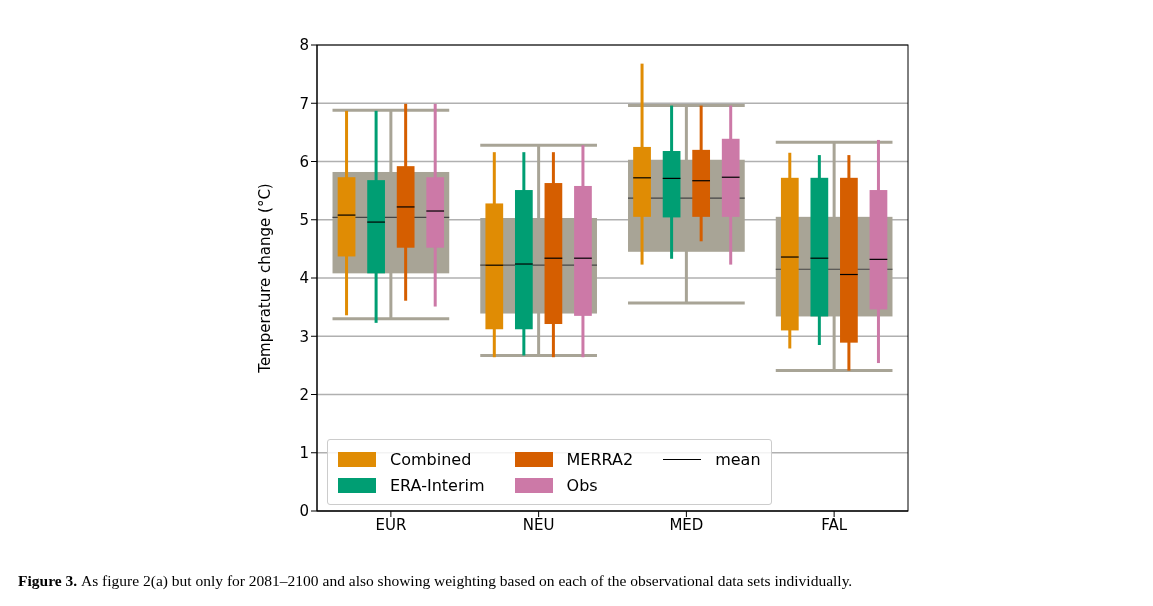 This screenshot has width=1153, height=606. What do you see at coordinates (467, 580) in the screenshot?
I see `text: As figure 2(a) but only for 2081–2100 and also showing weighting based on each of the observational data sets individually.` at bounding box center [467, 580].